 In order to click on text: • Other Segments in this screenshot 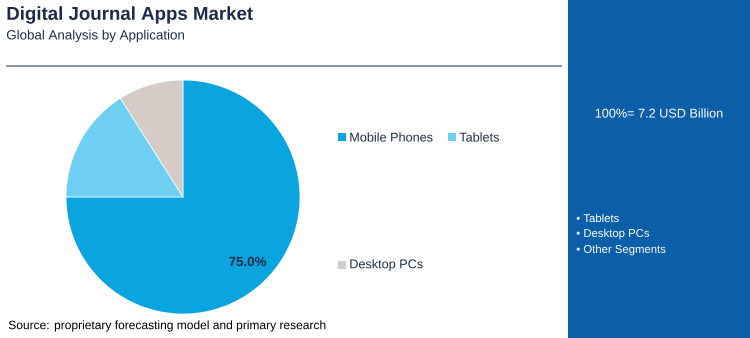, I will do `click(621, 250)`.